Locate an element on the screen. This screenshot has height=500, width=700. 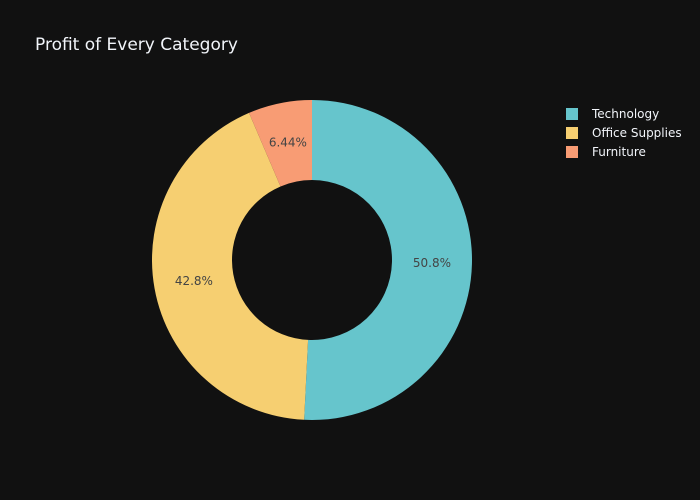
slice-label-furniture: 6.44% is located at coordinates (288, 142).